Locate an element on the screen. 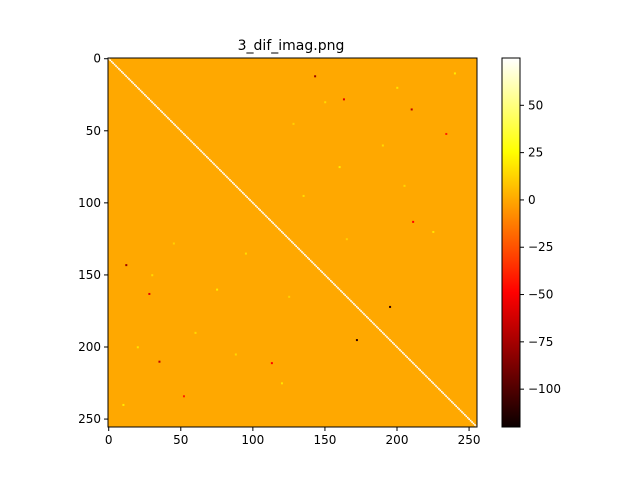  y-tick-label: 150 is located at coordinates (89, 275).